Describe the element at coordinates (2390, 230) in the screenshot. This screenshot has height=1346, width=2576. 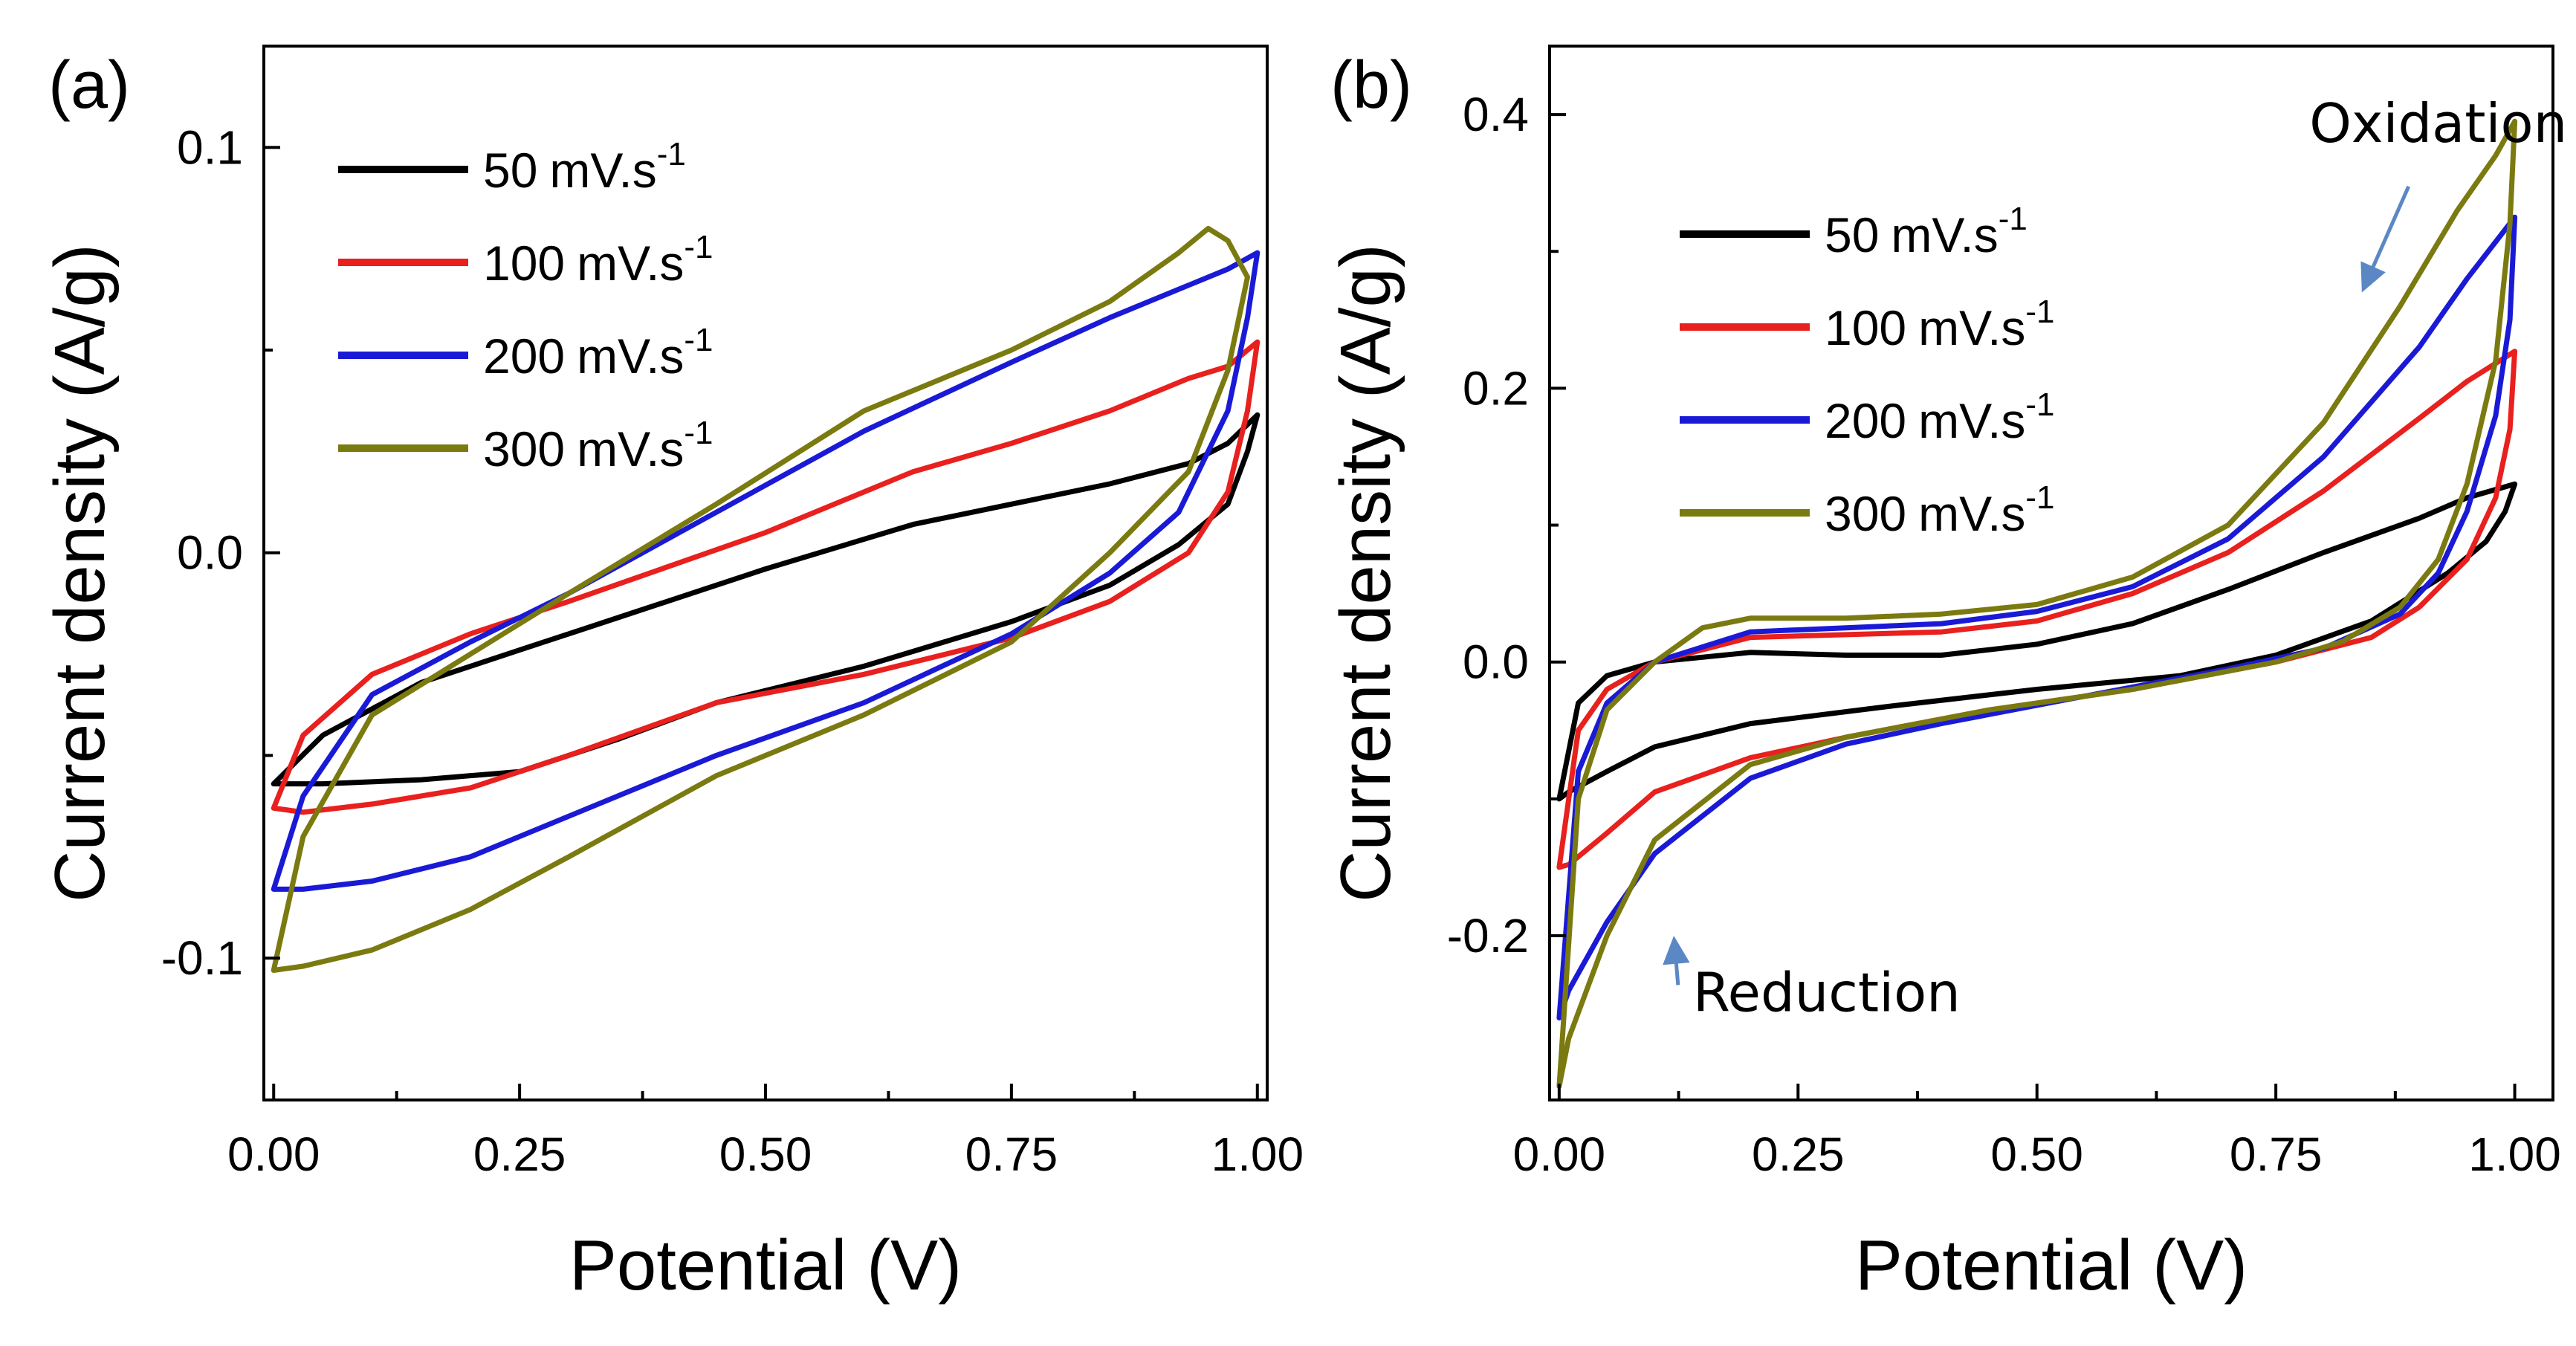
I see `annotation-arrow-shaft` at that location.